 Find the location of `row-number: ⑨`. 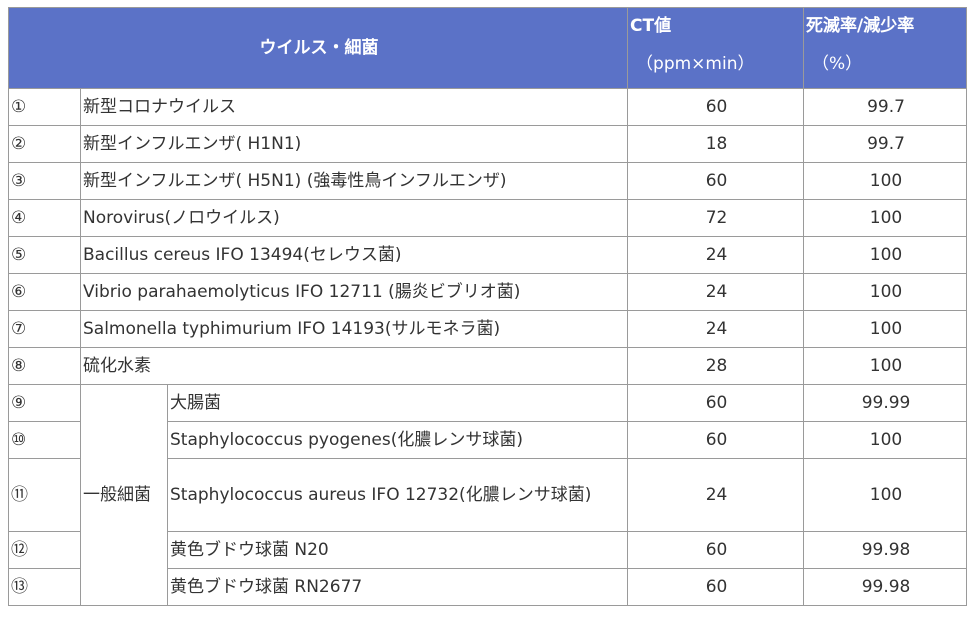

row-number: ⑨ is located at coordinates (44, 403).